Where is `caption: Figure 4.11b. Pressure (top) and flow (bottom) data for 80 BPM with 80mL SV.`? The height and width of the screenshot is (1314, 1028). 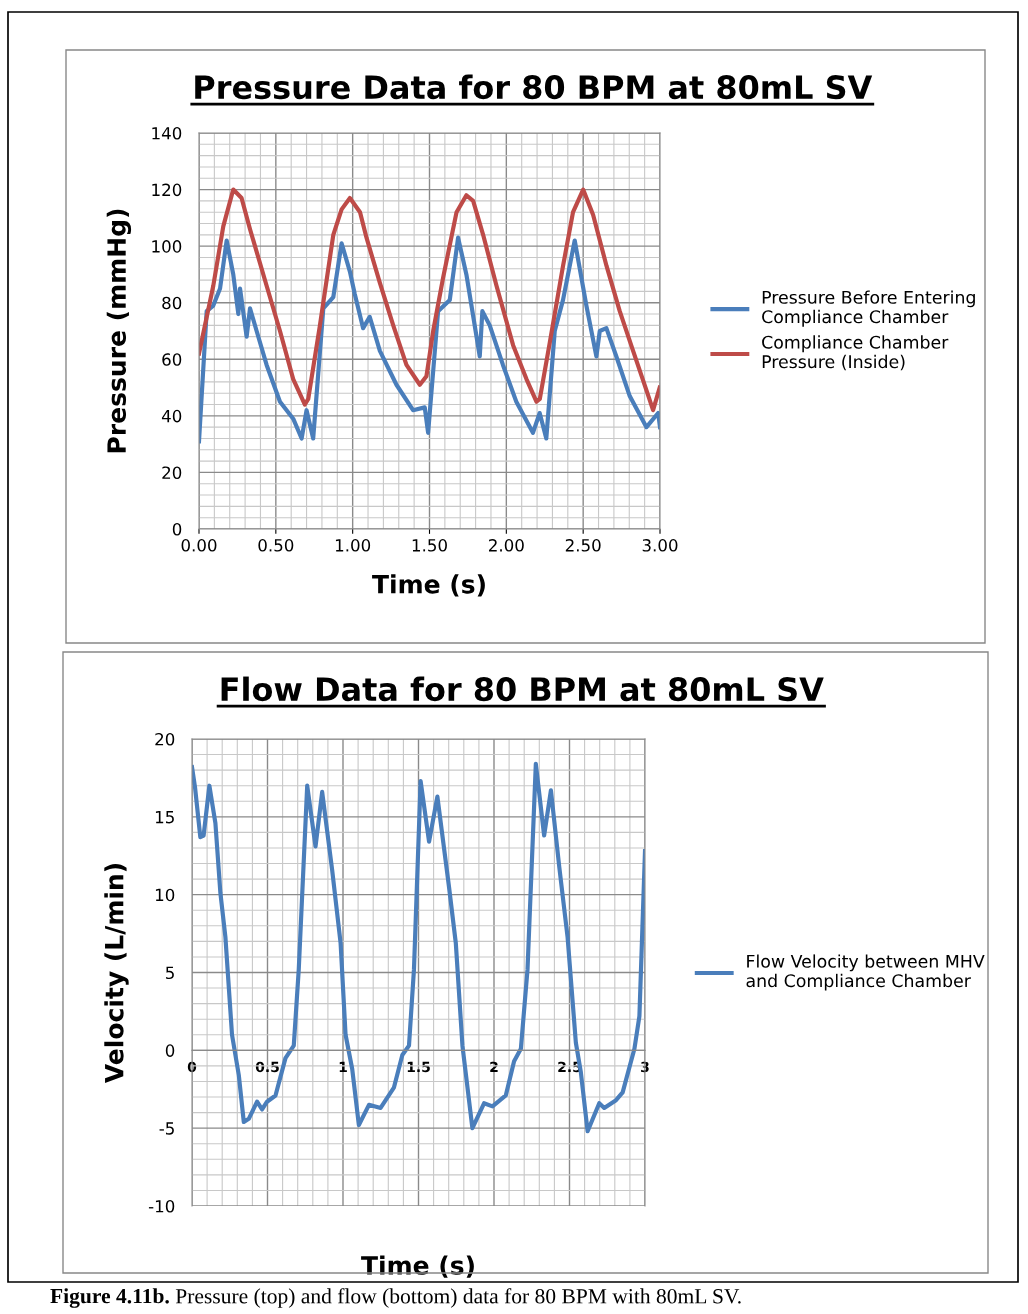 caption: Figure 4.11b. Pressure (top) and flow (bottom) data for 80 BPM with 80mL SV. is located at coordinates (395, 1298).